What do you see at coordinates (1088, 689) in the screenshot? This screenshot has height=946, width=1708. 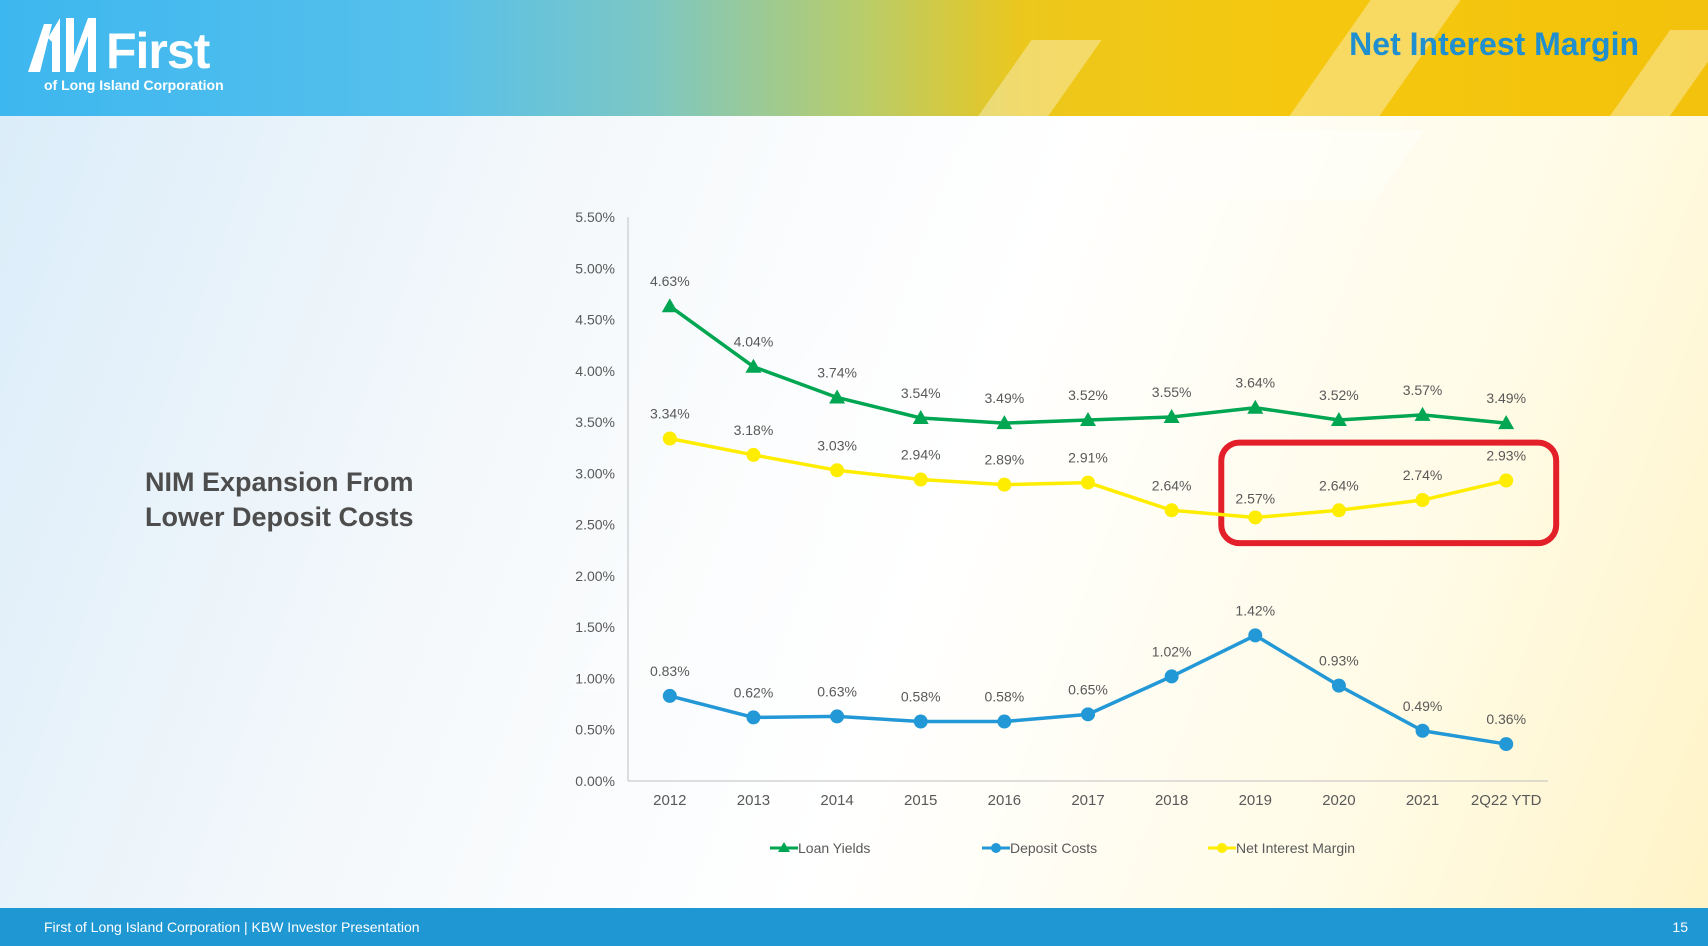 I see `data-label: 0.65%` at bounding box center [1088, 689].